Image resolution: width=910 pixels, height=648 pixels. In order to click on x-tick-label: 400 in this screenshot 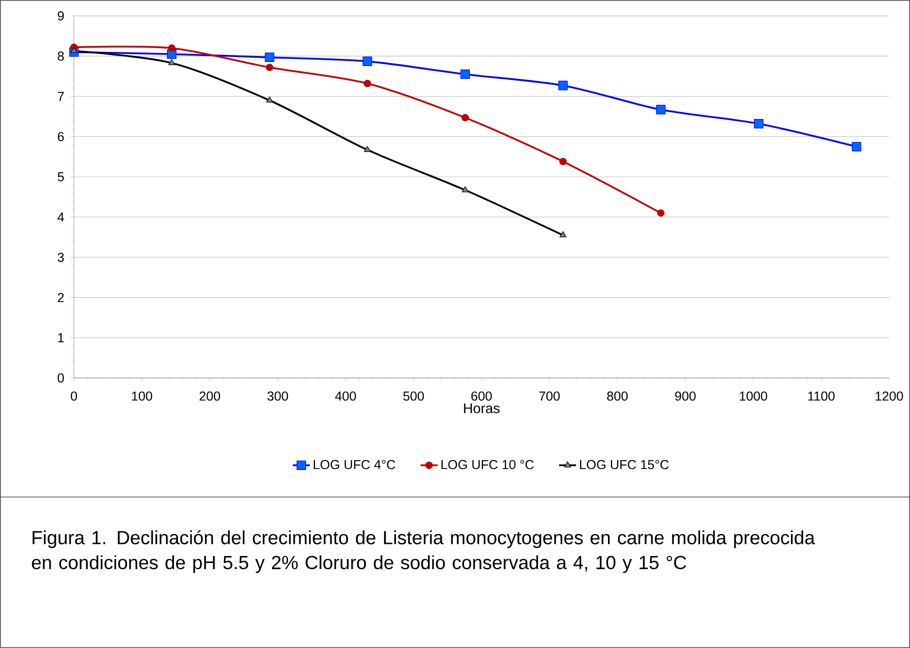, I will do `click(345, 396)`.